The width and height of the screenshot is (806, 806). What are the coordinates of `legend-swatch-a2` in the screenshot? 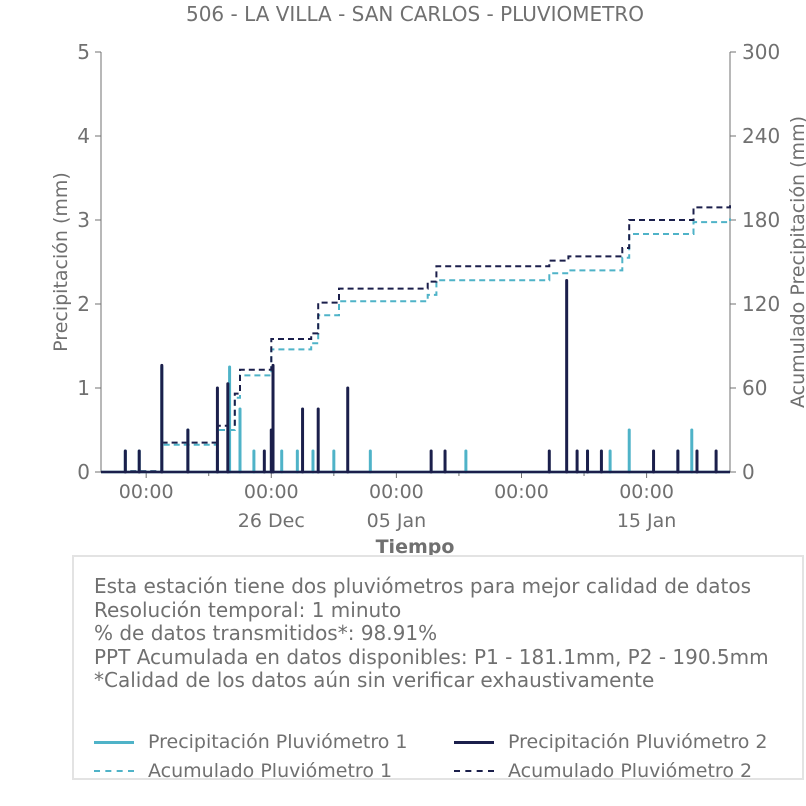 It's located at (474, 771).